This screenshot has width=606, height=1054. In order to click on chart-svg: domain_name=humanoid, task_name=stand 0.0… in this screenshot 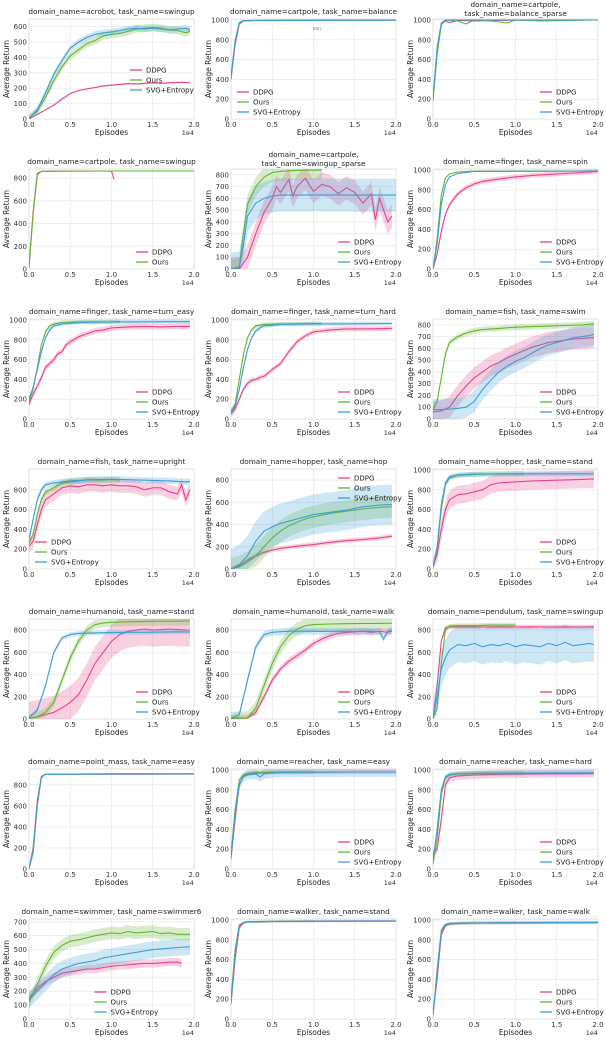, I will do `click(101, 672)`.